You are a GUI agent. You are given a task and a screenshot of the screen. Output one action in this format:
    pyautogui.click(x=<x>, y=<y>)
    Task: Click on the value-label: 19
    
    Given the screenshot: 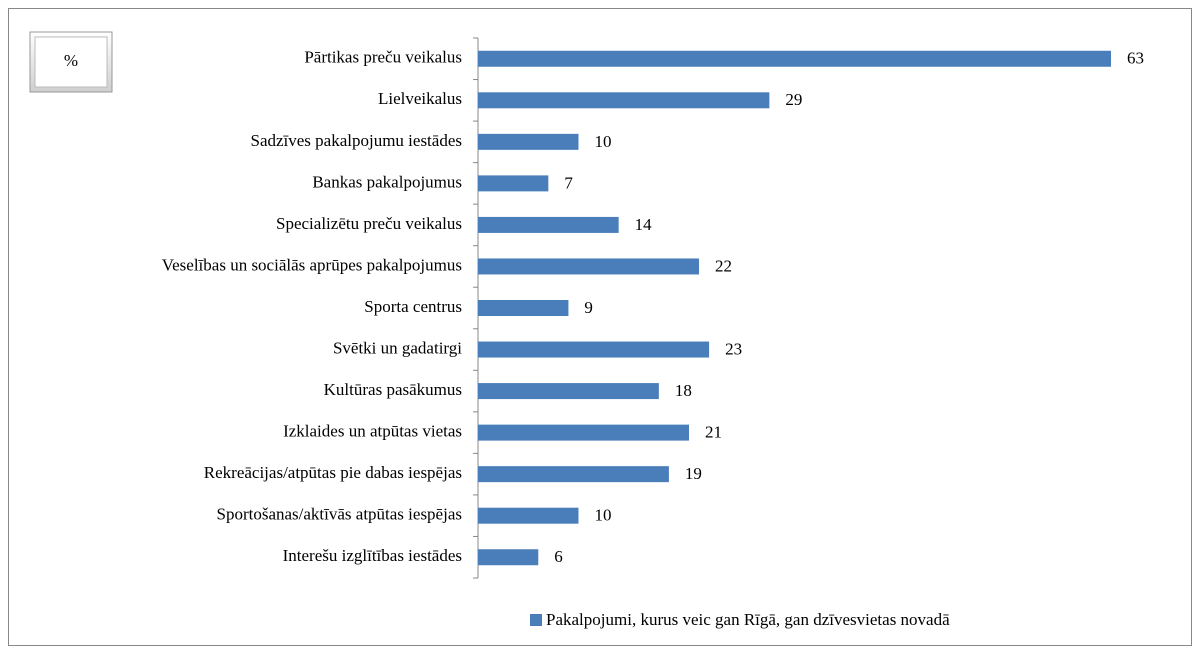 What is the action you would take?
    pyautogui.click(x=693, y=473)
    